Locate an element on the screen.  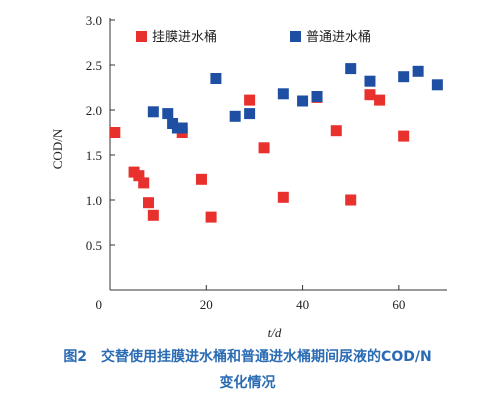
legend-item: 挂膜进水桶 is located at coordinates (176, 37).